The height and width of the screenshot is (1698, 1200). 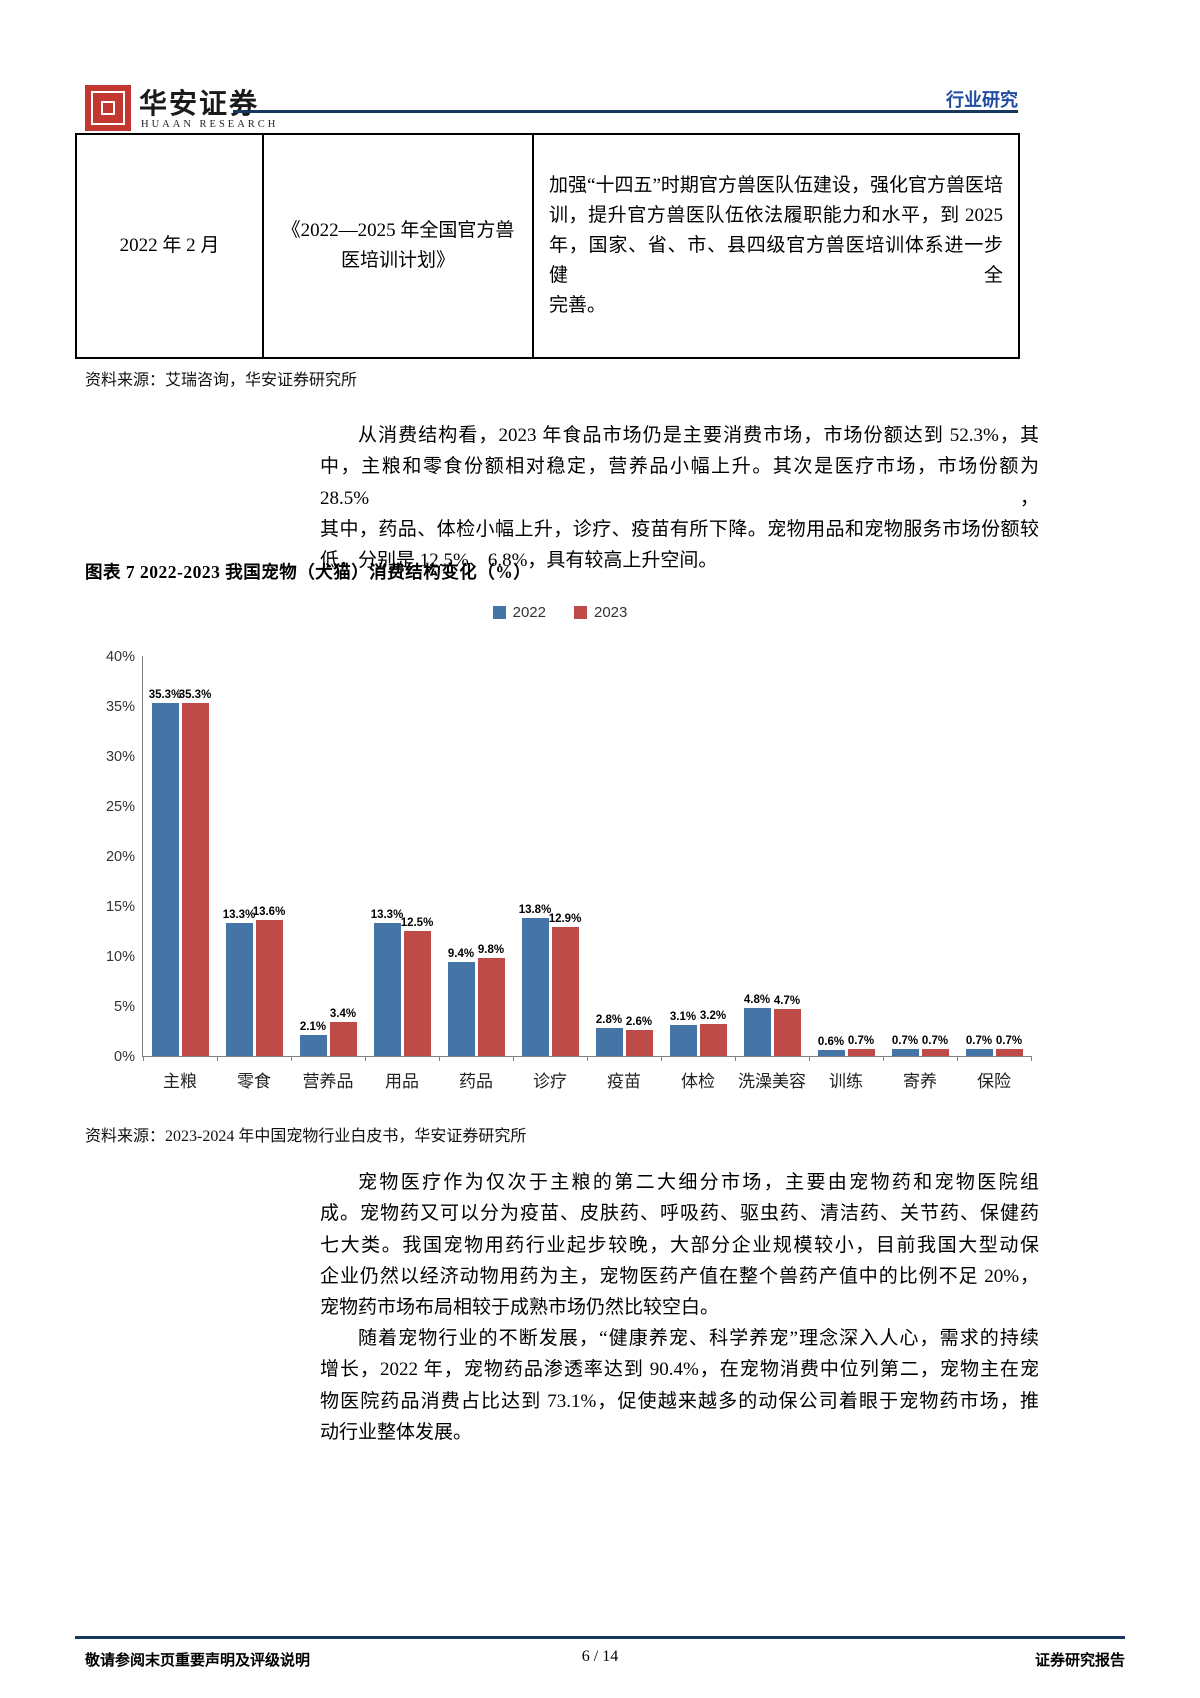 I want to click on text-line: 成。宠物药又可以分为疫苗、皮肤药、呼吸药、驱虫药、清洁药、关节药、保健药, so click(x=679, y=1214).